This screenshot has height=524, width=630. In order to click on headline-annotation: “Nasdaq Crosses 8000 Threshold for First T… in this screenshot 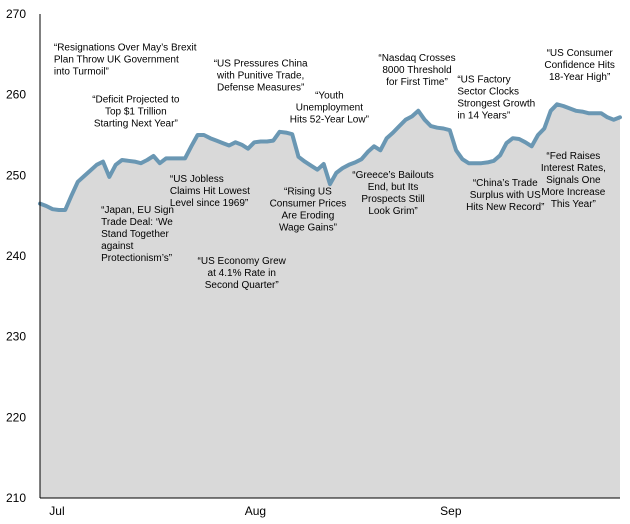, I will do `click(416, 70)`.